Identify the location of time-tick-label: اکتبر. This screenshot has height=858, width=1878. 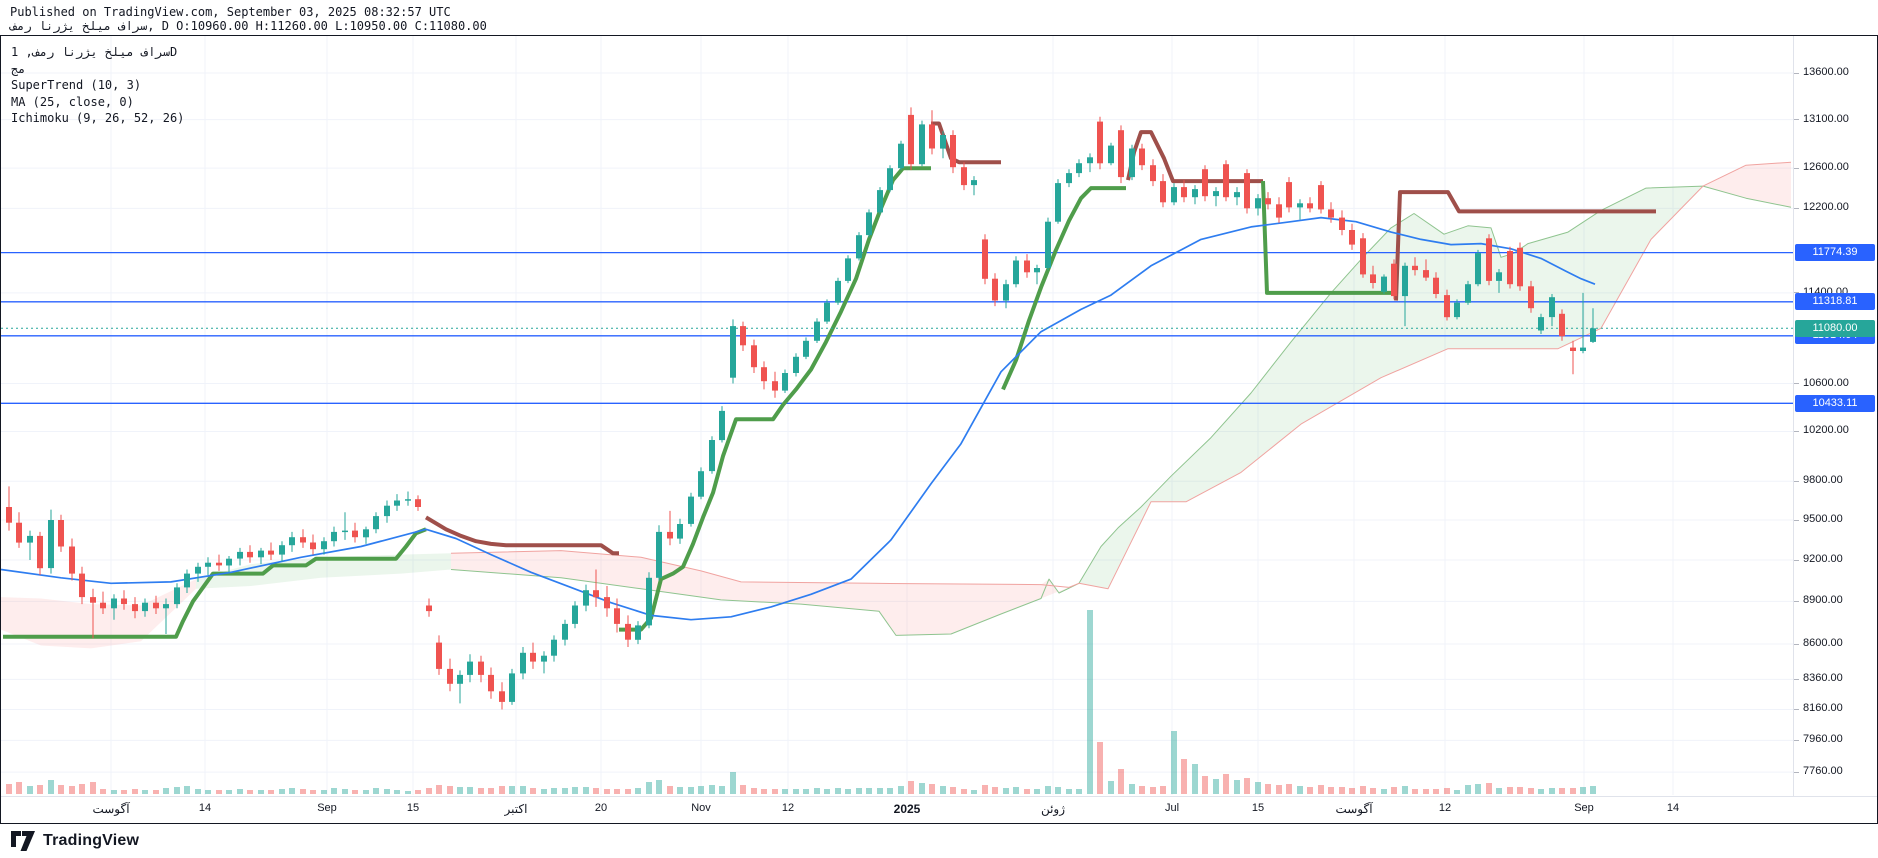
(516, 809).